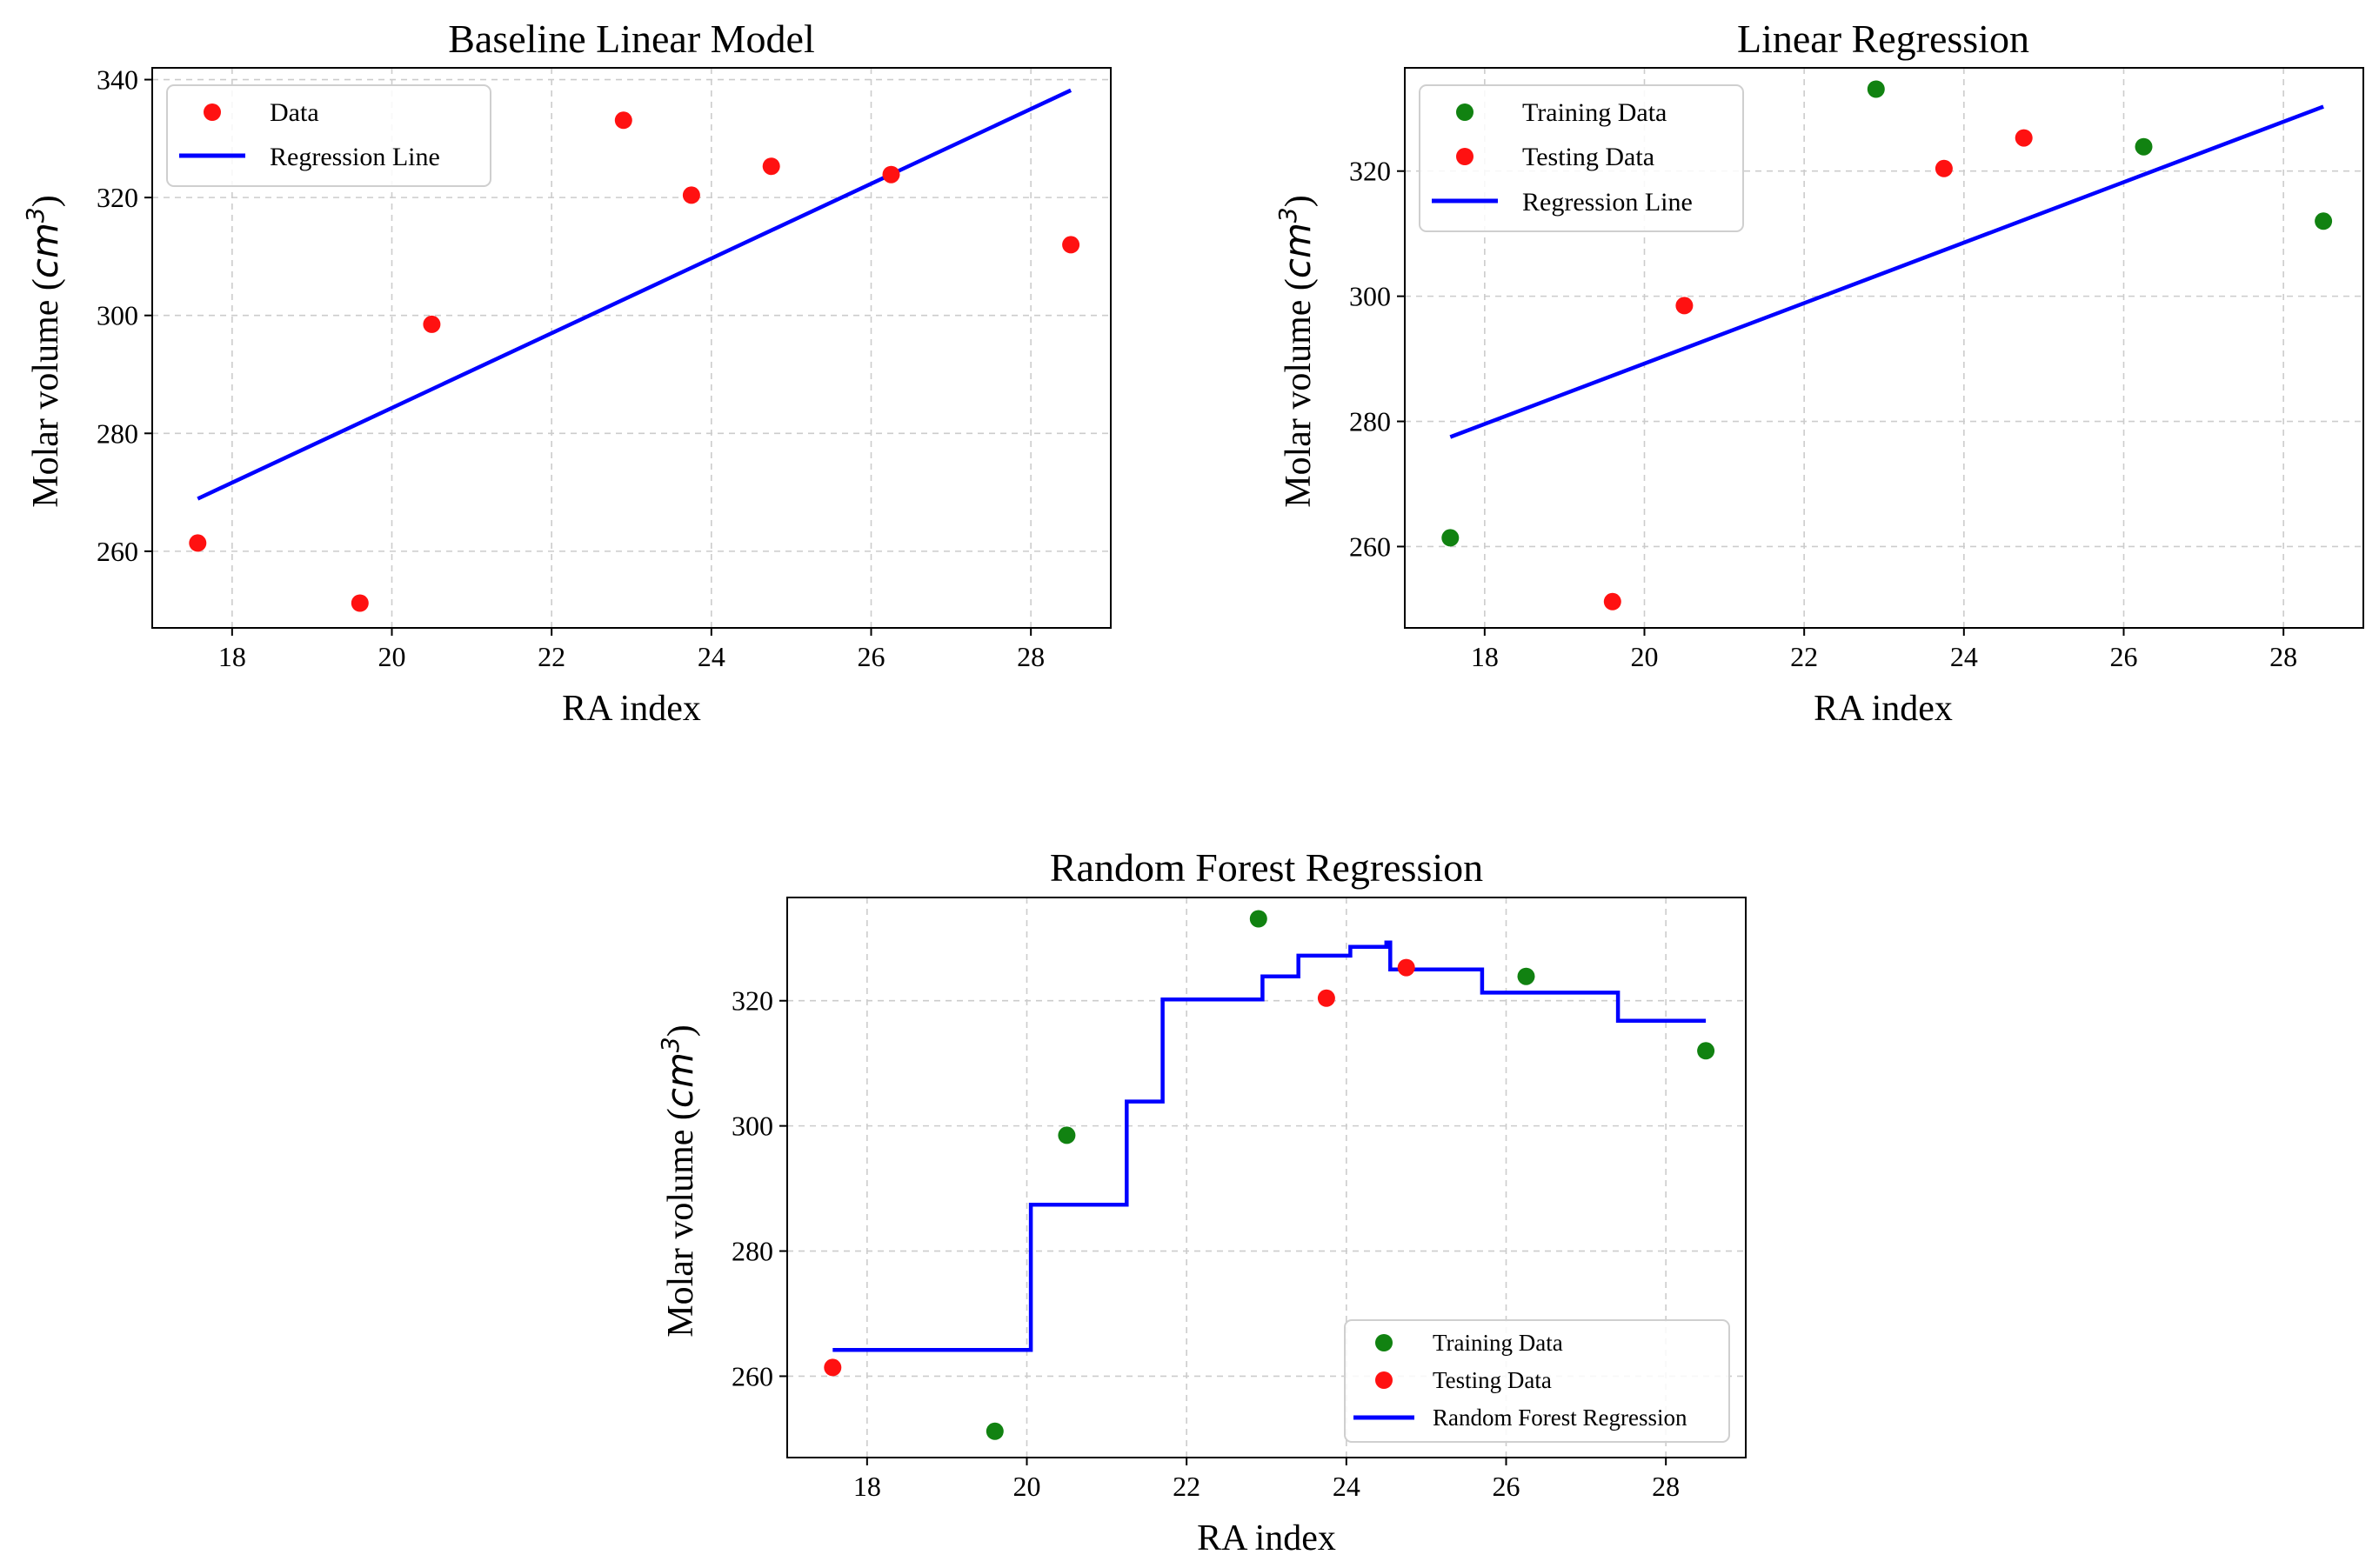 This screenshot has width=2379, height=1568. I want to click on y-tick-label: 340, so click(117, 80).